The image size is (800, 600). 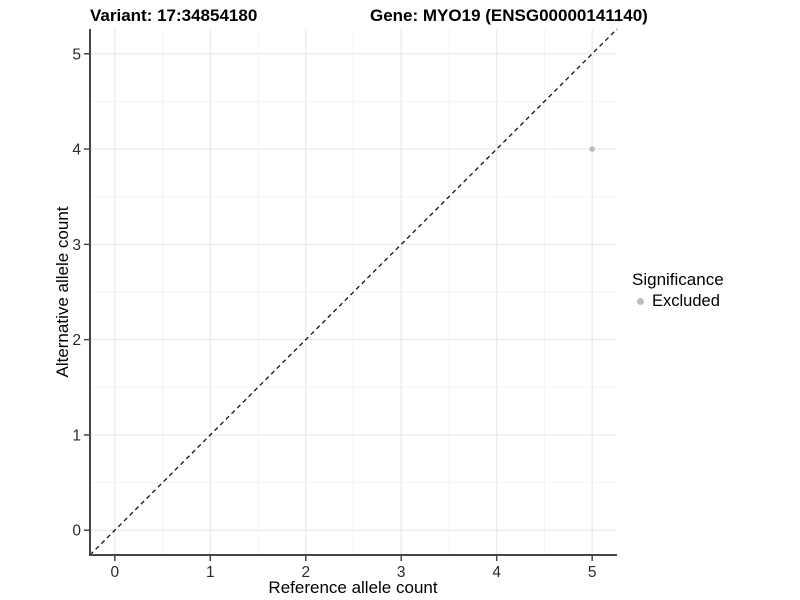 I want to click on legend: Significance Excluded, so click(x=678, y=290).